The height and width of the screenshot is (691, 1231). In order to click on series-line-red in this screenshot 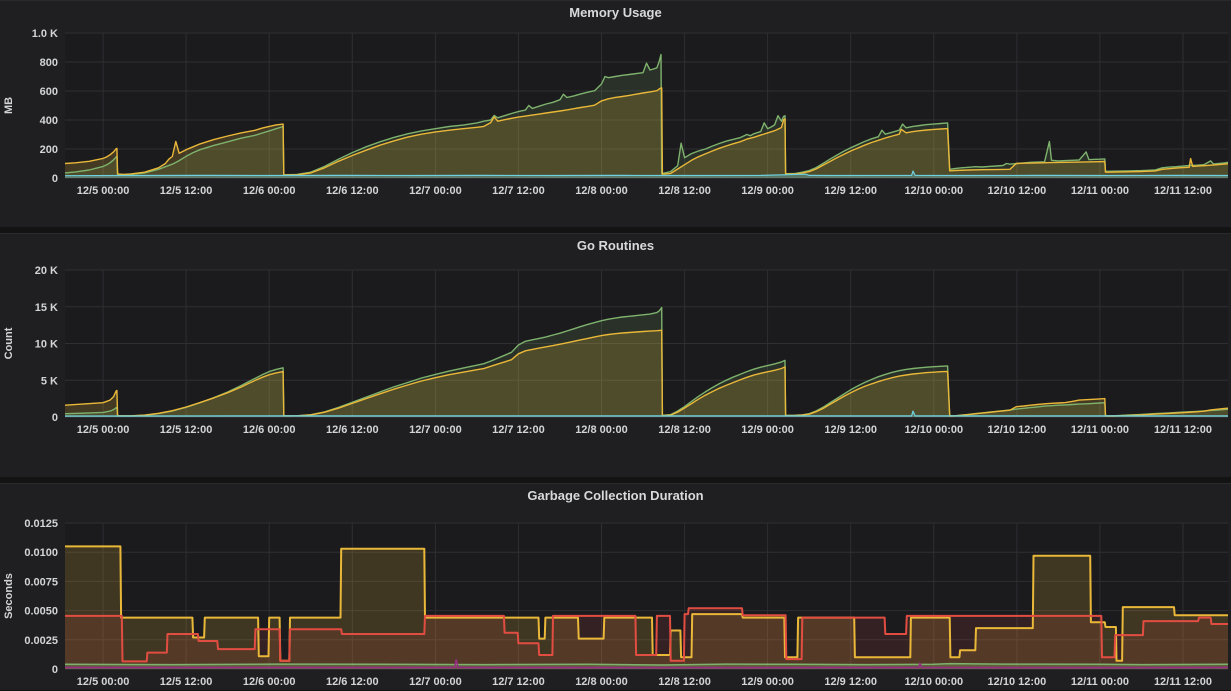, I will do `click(646, 635)`.